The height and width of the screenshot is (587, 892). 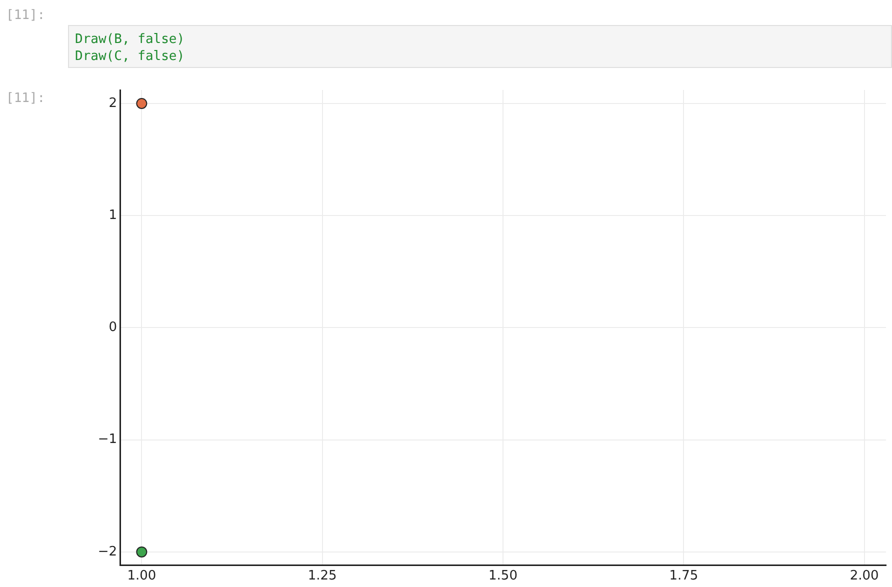 I want to click on y-tick-label: 2, so click(x=112, y=103).